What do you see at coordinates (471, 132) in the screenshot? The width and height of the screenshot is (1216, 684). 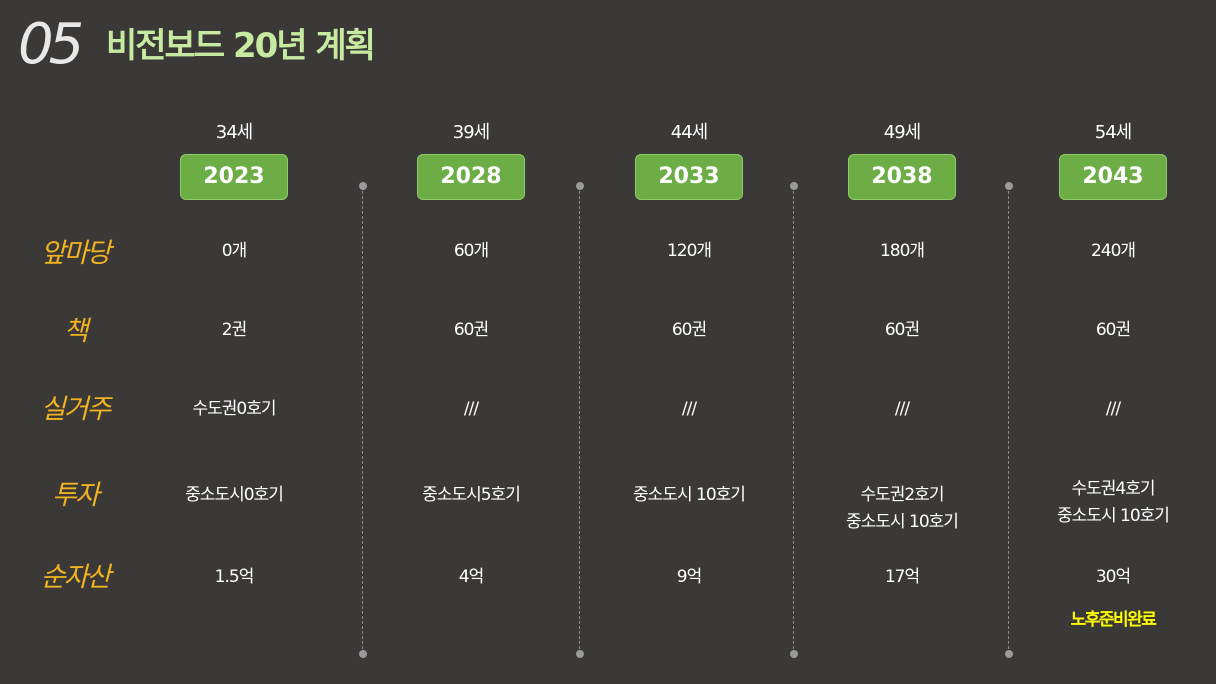 I see `age-label: 39세` at bounding box center [471, 132].